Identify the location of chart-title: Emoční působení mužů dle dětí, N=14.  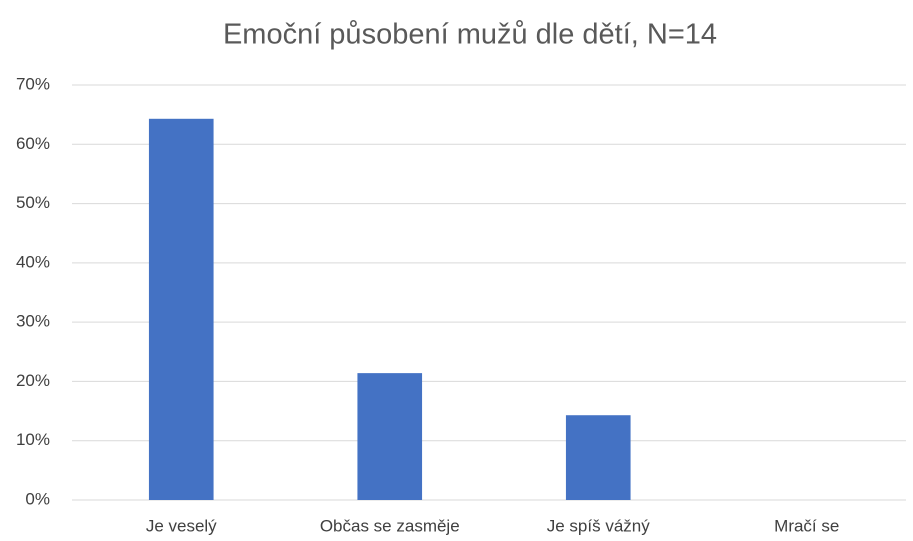
(470, 35).